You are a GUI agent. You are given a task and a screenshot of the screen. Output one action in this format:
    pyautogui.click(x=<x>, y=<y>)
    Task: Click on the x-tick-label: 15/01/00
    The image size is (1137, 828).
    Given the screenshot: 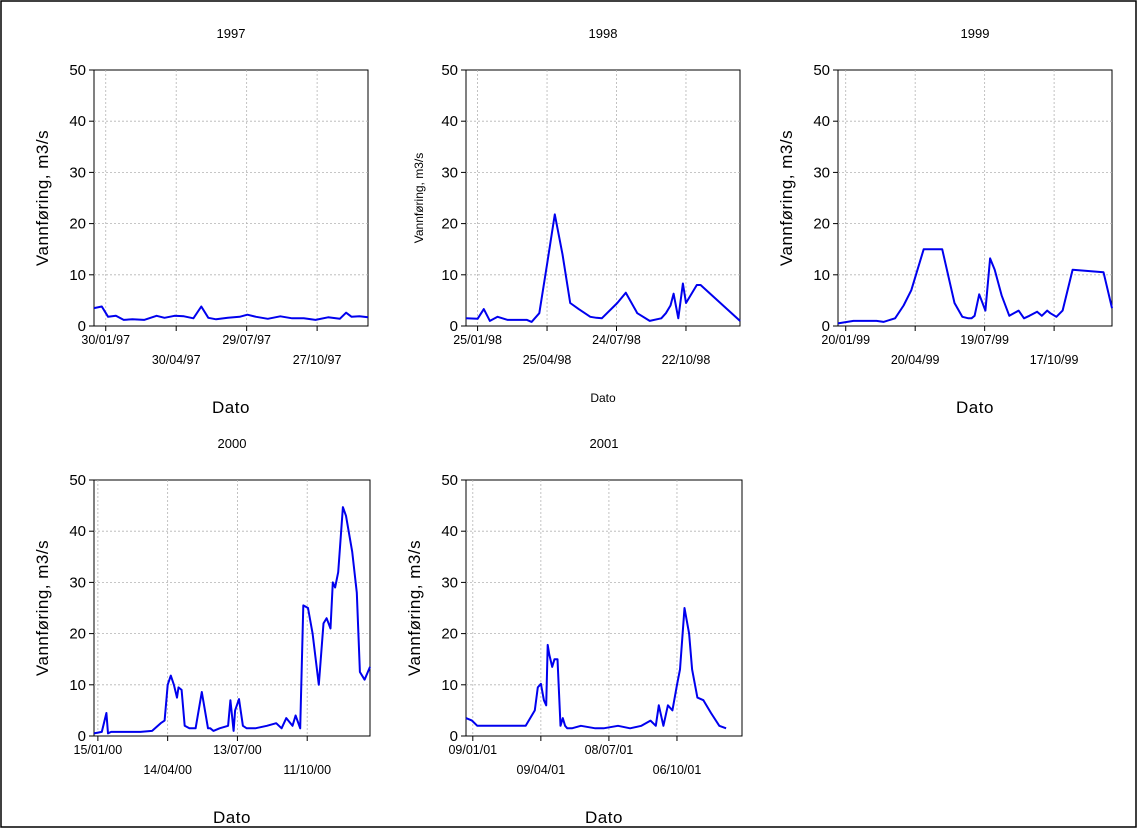 What is the action you would take?
    pyautogui.click(x=98, y=750)
    